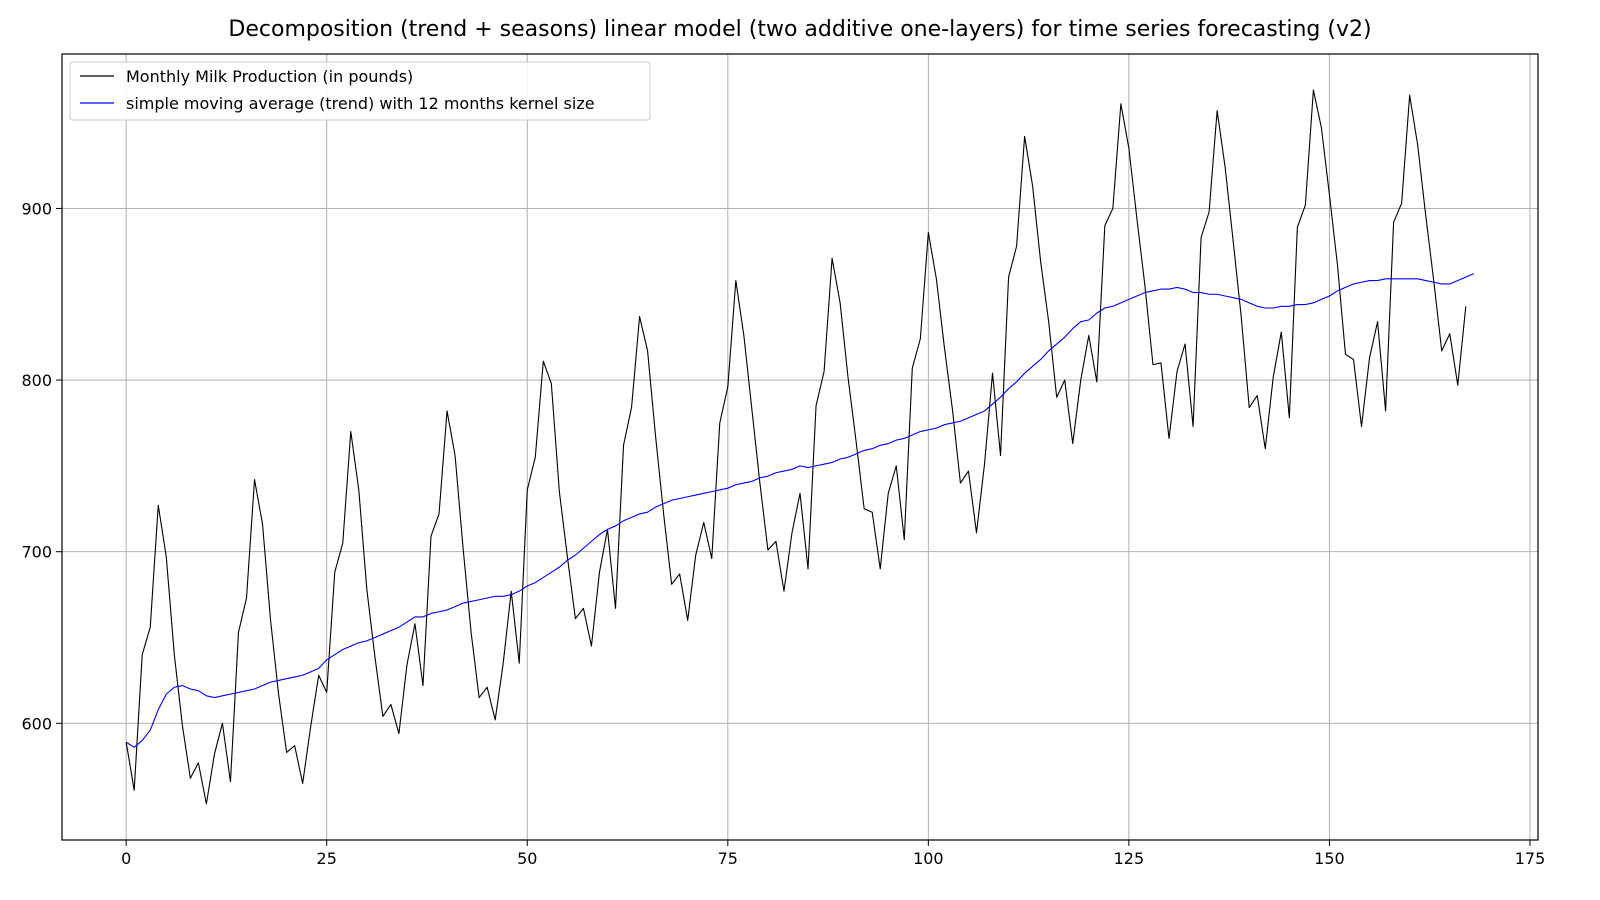 This screenshot has height=900, width=1600. What do you see at coordinates (36, 552) in the screenshot?
I see `y-tick-label: 700` at bounding box center [36, 552].